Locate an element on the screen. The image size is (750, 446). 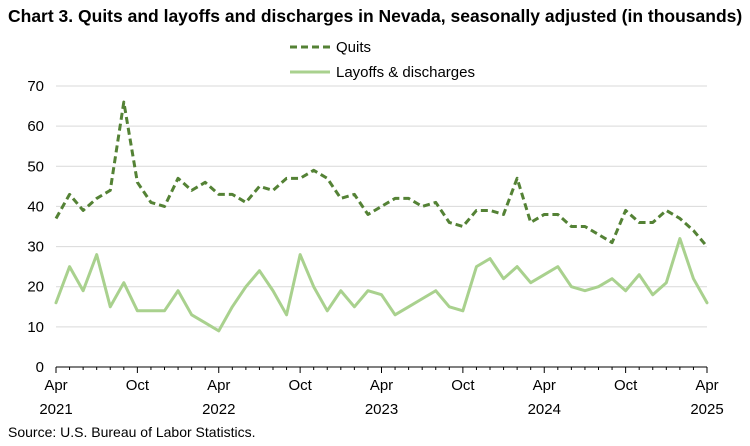
y-tick-label-50: 50 is located at coordinates (35, 166).